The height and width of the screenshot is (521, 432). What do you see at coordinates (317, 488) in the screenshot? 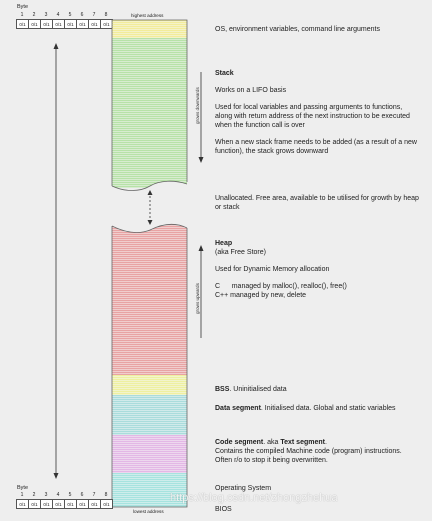
I see `os-bottom-description: Operating System` at bounding box center [317, 488].